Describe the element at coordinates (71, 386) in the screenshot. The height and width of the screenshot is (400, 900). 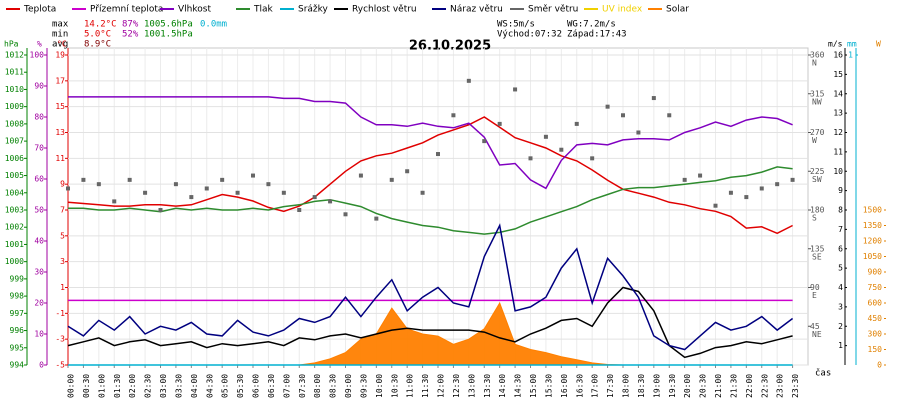
I see `x-tick-label: 00:00` at that location.